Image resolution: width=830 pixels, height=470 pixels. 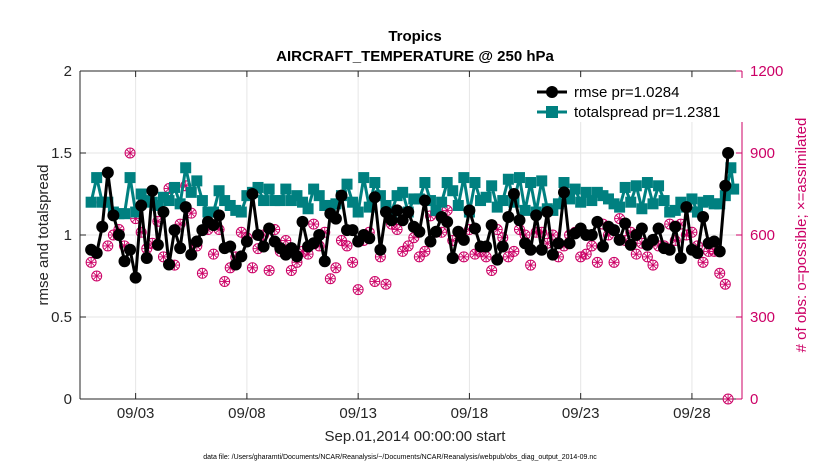 What do you see at coordinates (692, 413) in the screenshot?
I see `x-tick-label: 09/28` at bounding box center [692, 413].